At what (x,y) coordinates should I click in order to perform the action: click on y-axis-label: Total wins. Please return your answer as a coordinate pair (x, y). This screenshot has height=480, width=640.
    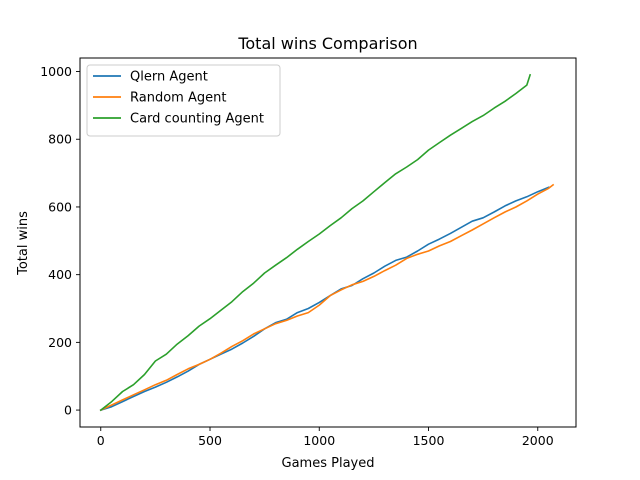
    Looking at the image, I should click on (23, 243).